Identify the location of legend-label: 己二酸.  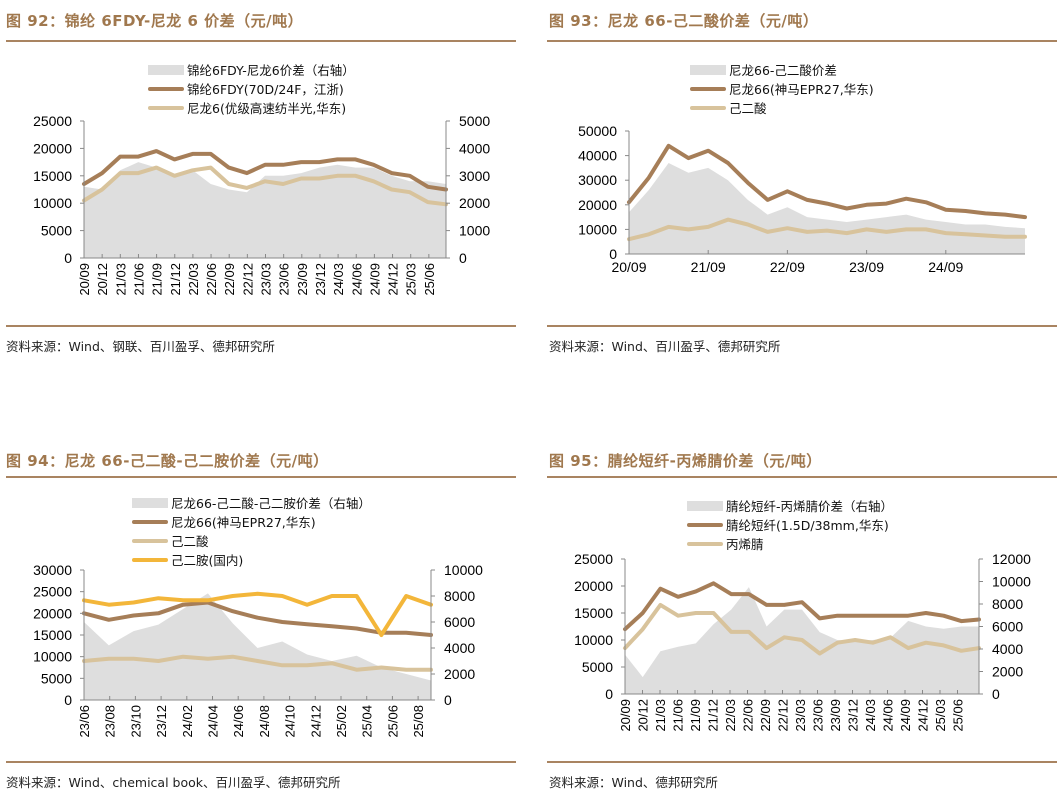
(190, 541).